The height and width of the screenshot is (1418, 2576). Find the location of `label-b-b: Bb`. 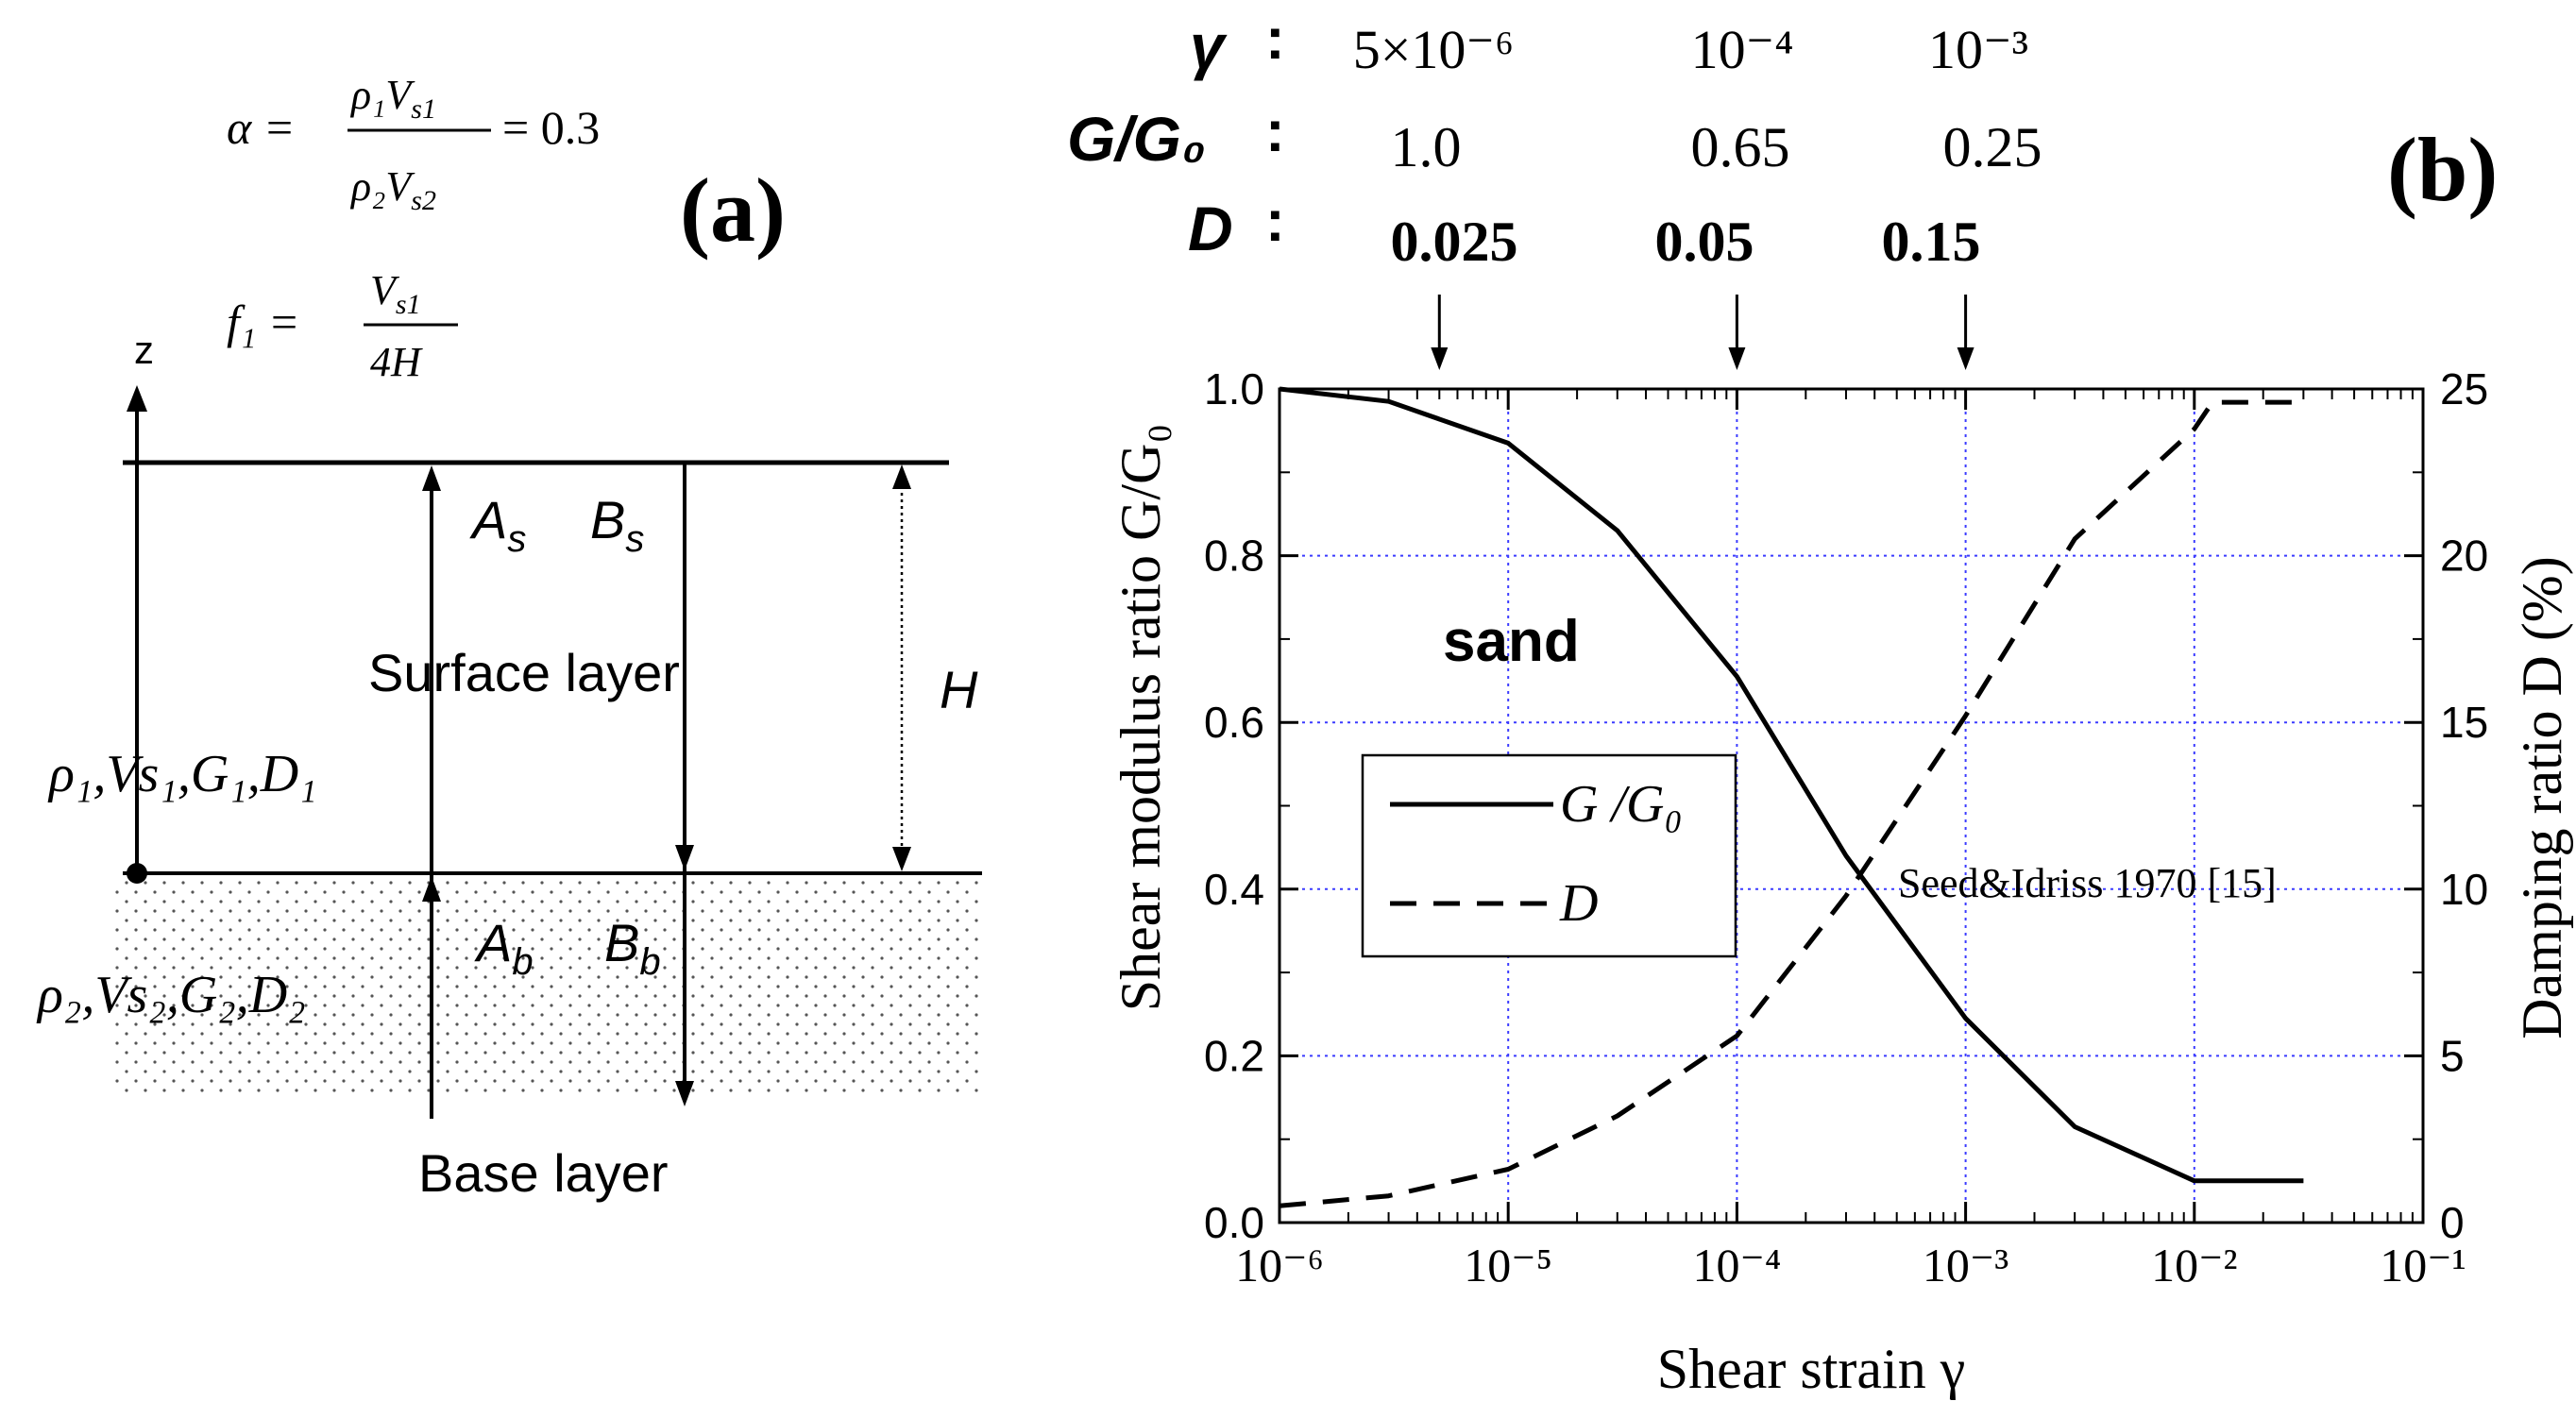

label-b-b: Bb is located at coordinates (632, 948).